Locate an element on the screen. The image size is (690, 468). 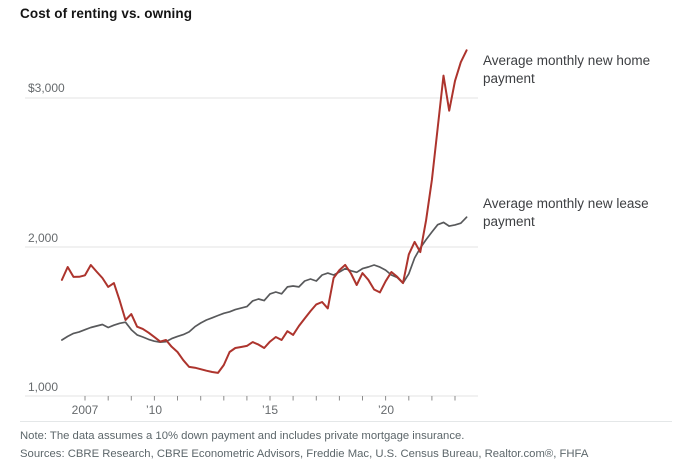
x-axis-label-2007: 2007 is located at coordinates (85, 410).